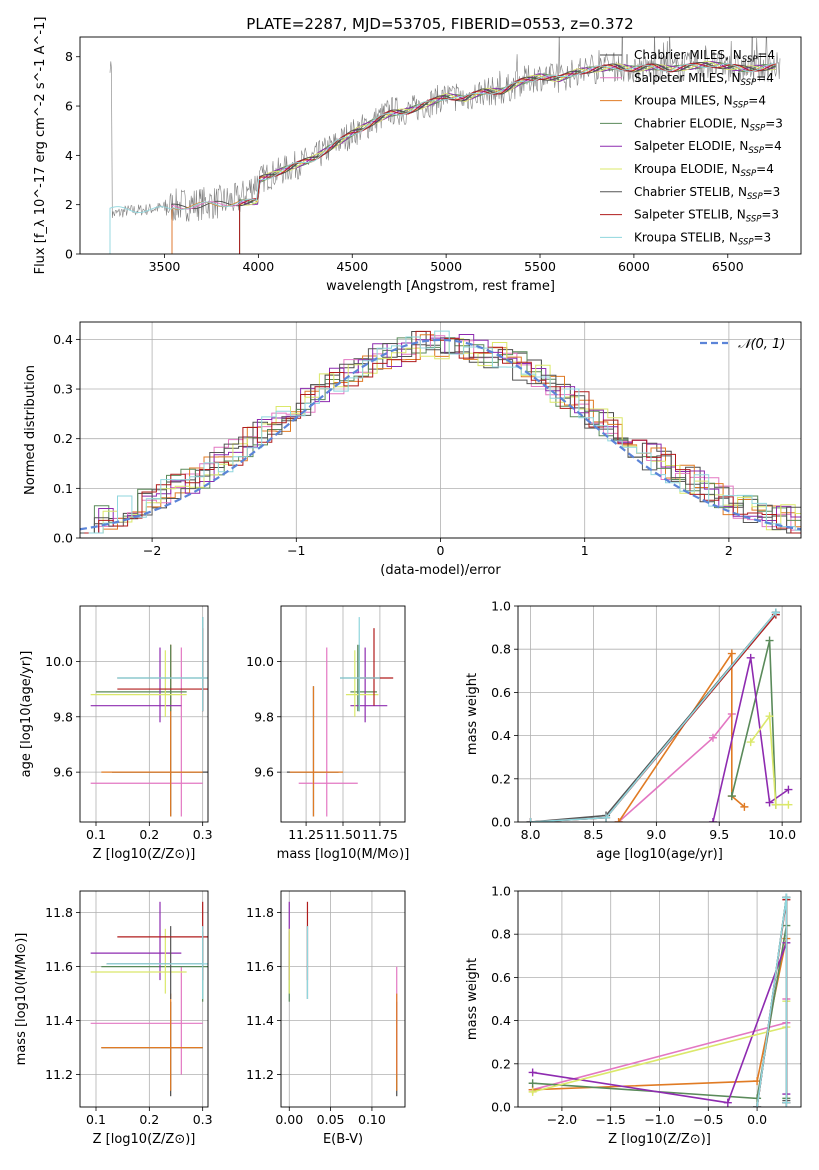  What do you see at coordinates (708, 124) in the screenshot?
I see `legend-label: Chabrier ELODIE, NSSP=3` at bounding box center [708, 124].